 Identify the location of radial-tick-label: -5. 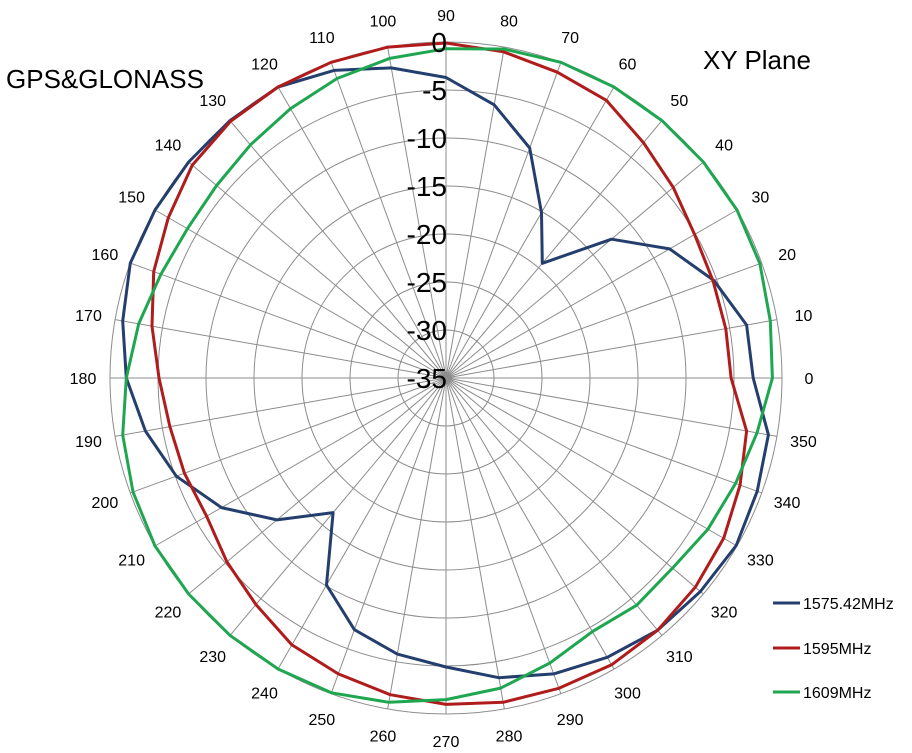
(434, 90).